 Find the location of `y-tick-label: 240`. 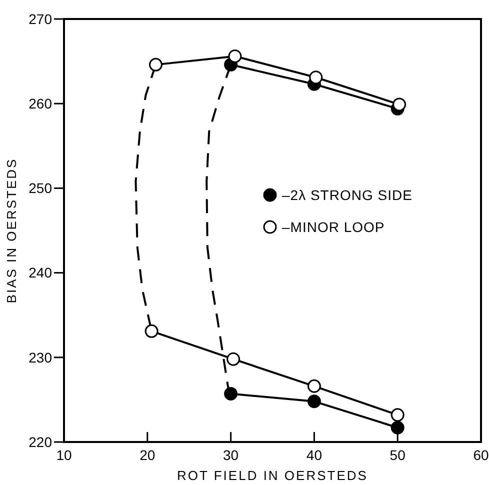

y-tick-label: 240 is located at coordinates (40, 272).